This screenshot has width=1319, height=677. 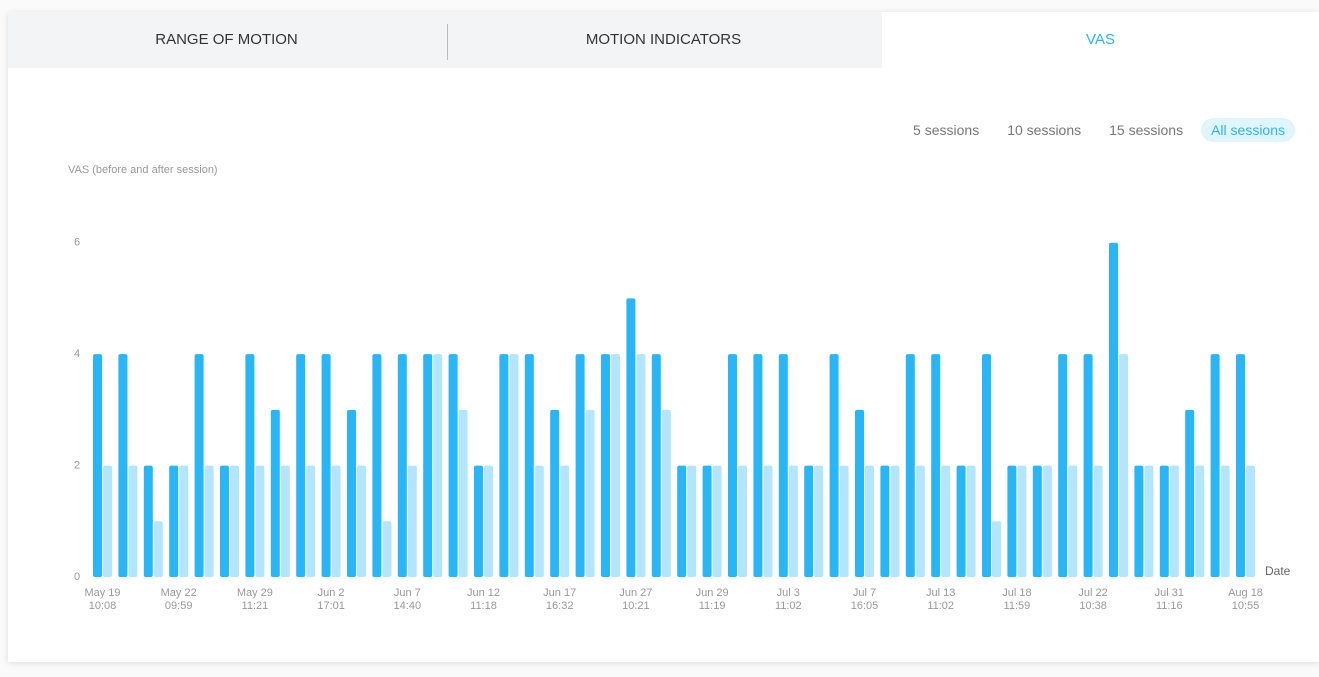 What do you see at coordinates (77, 243) in the screenshot?
I see `y-tick-label: 6` at bounding box center [77, 243].